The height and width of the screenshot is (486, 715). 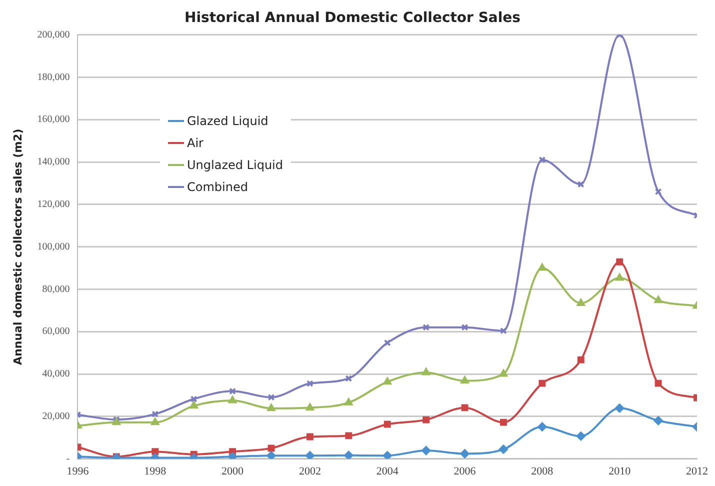 I want to click on y-tick-label: -, so click(x=68, y=458).